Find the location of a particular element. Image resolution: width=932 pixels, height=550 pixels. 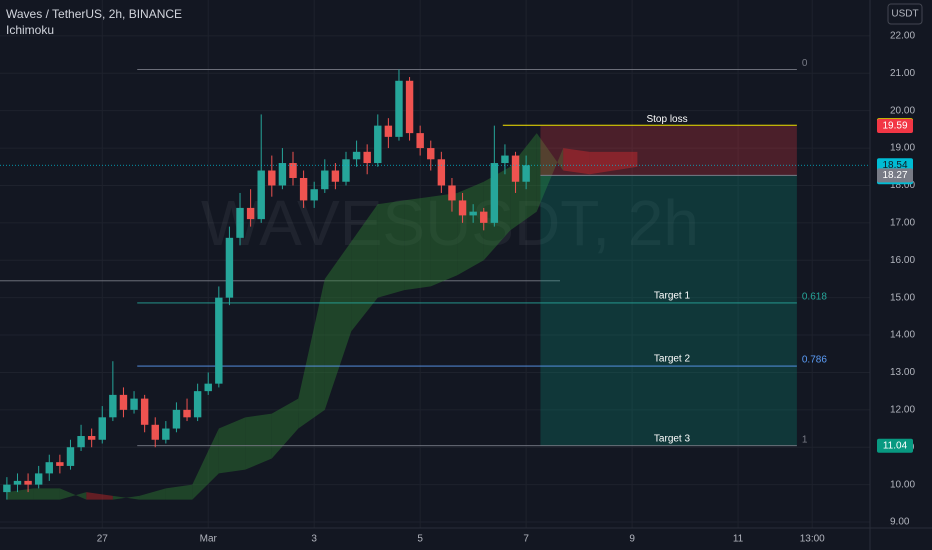

y-tick-label: 20.00 is located at coordinates (902, 110).